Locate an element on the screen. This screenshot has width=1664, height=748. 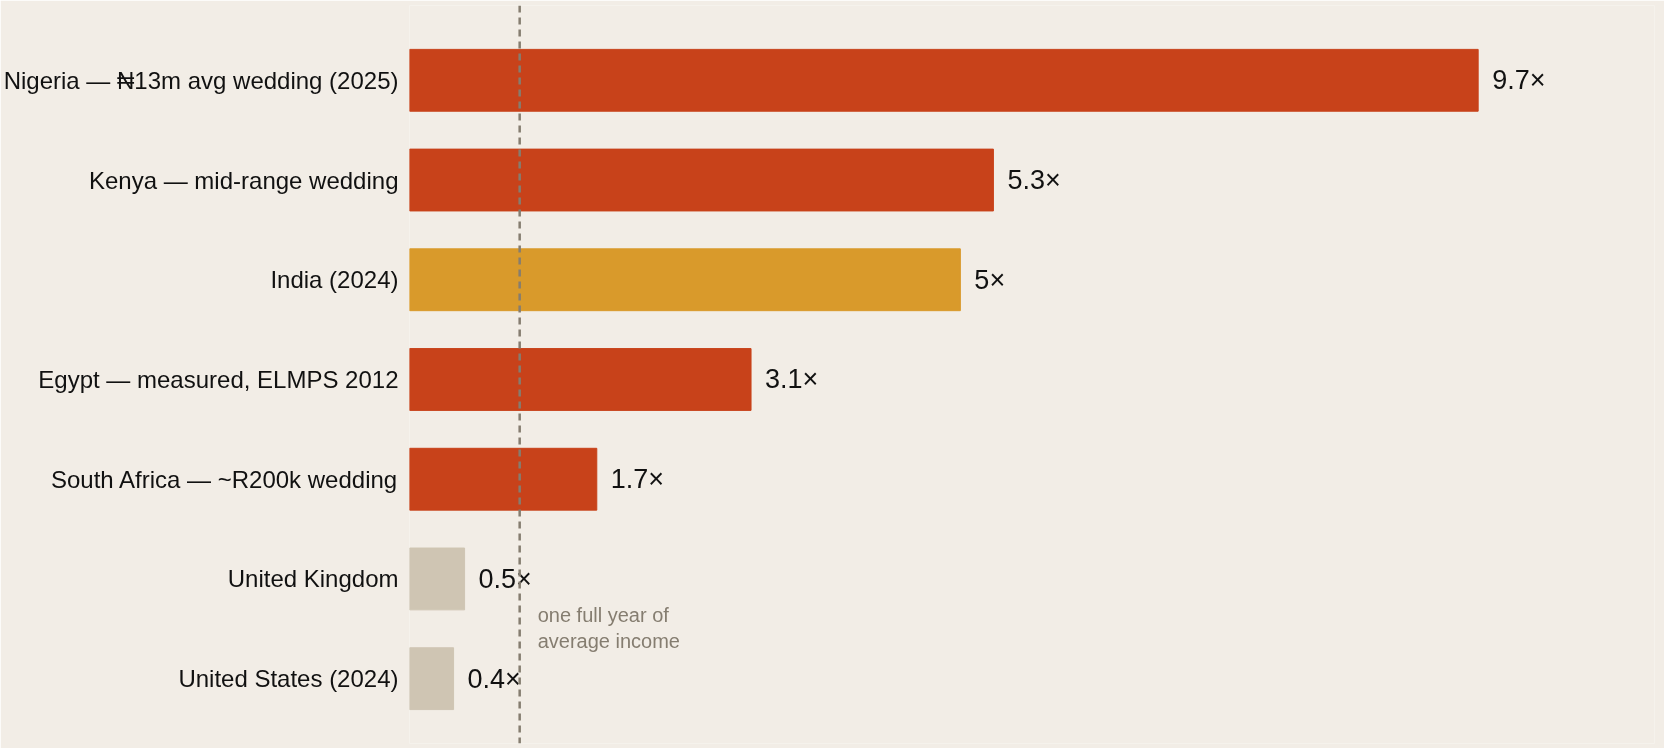
y-tick-label: Egypt — measured, ELMPS 2012 is located at coordinates (218, 379).